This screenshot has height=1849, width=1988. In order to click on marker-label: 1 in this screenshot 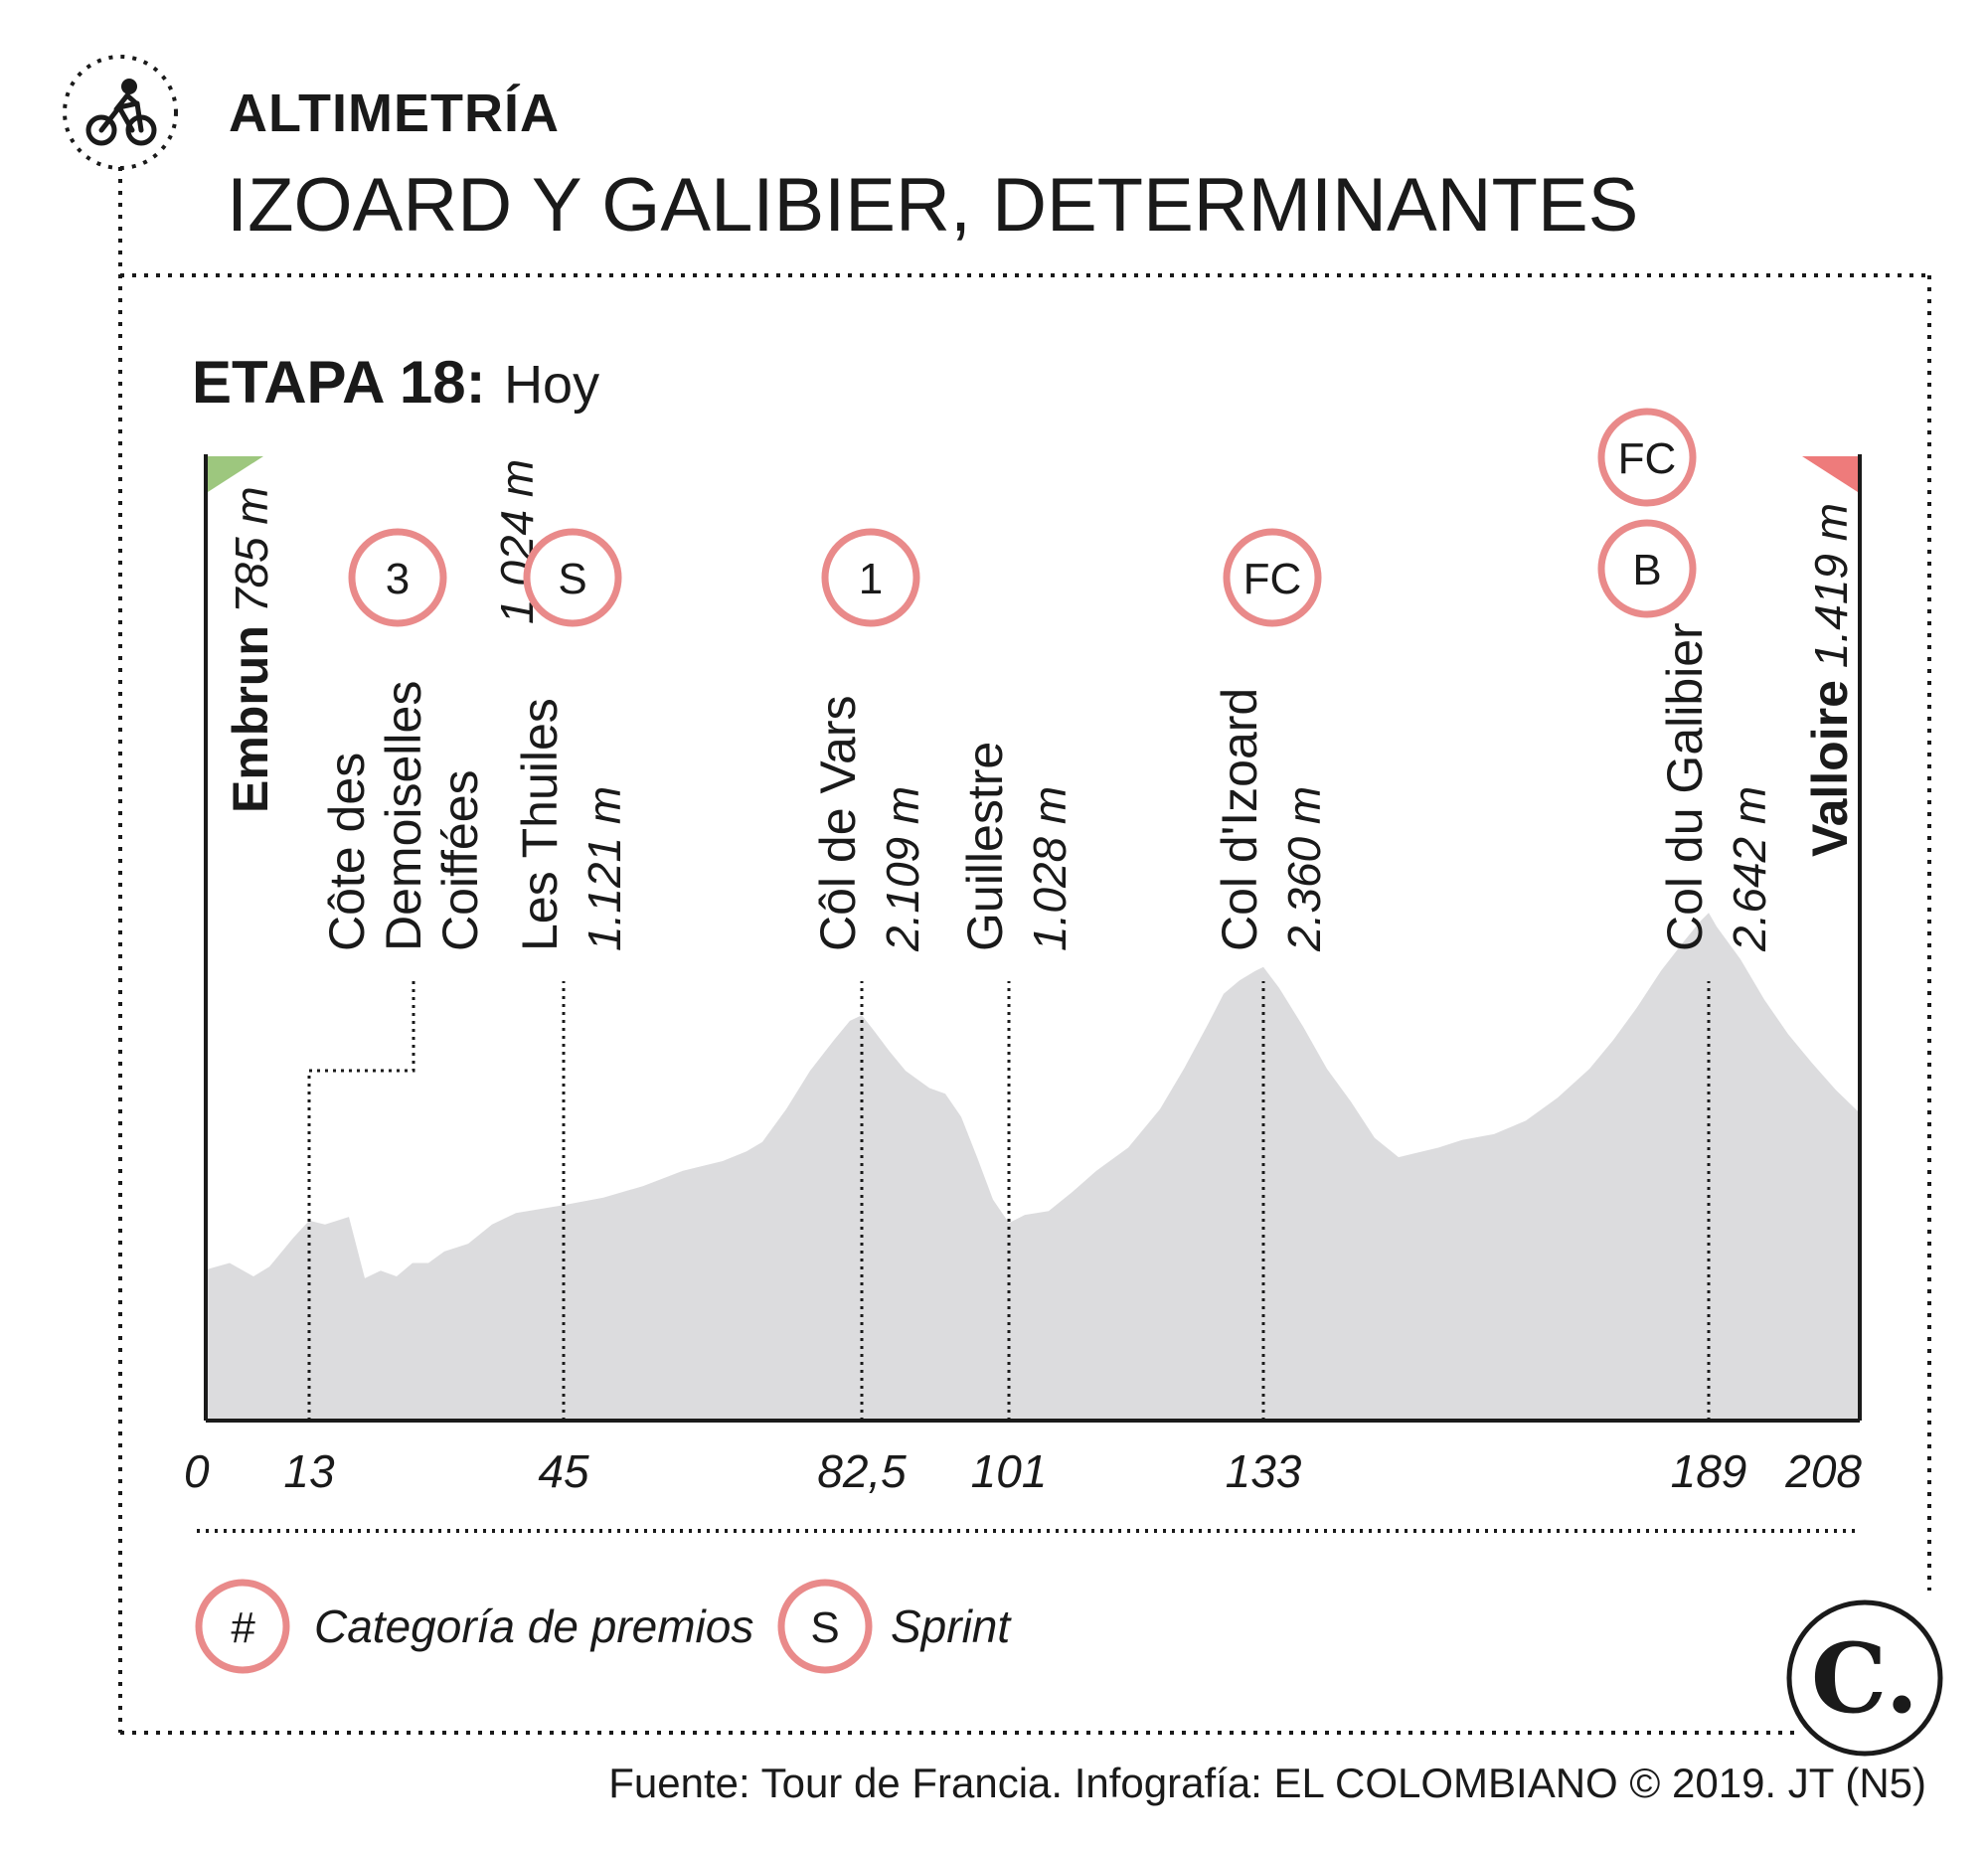, I will do `click(871, 579)`.